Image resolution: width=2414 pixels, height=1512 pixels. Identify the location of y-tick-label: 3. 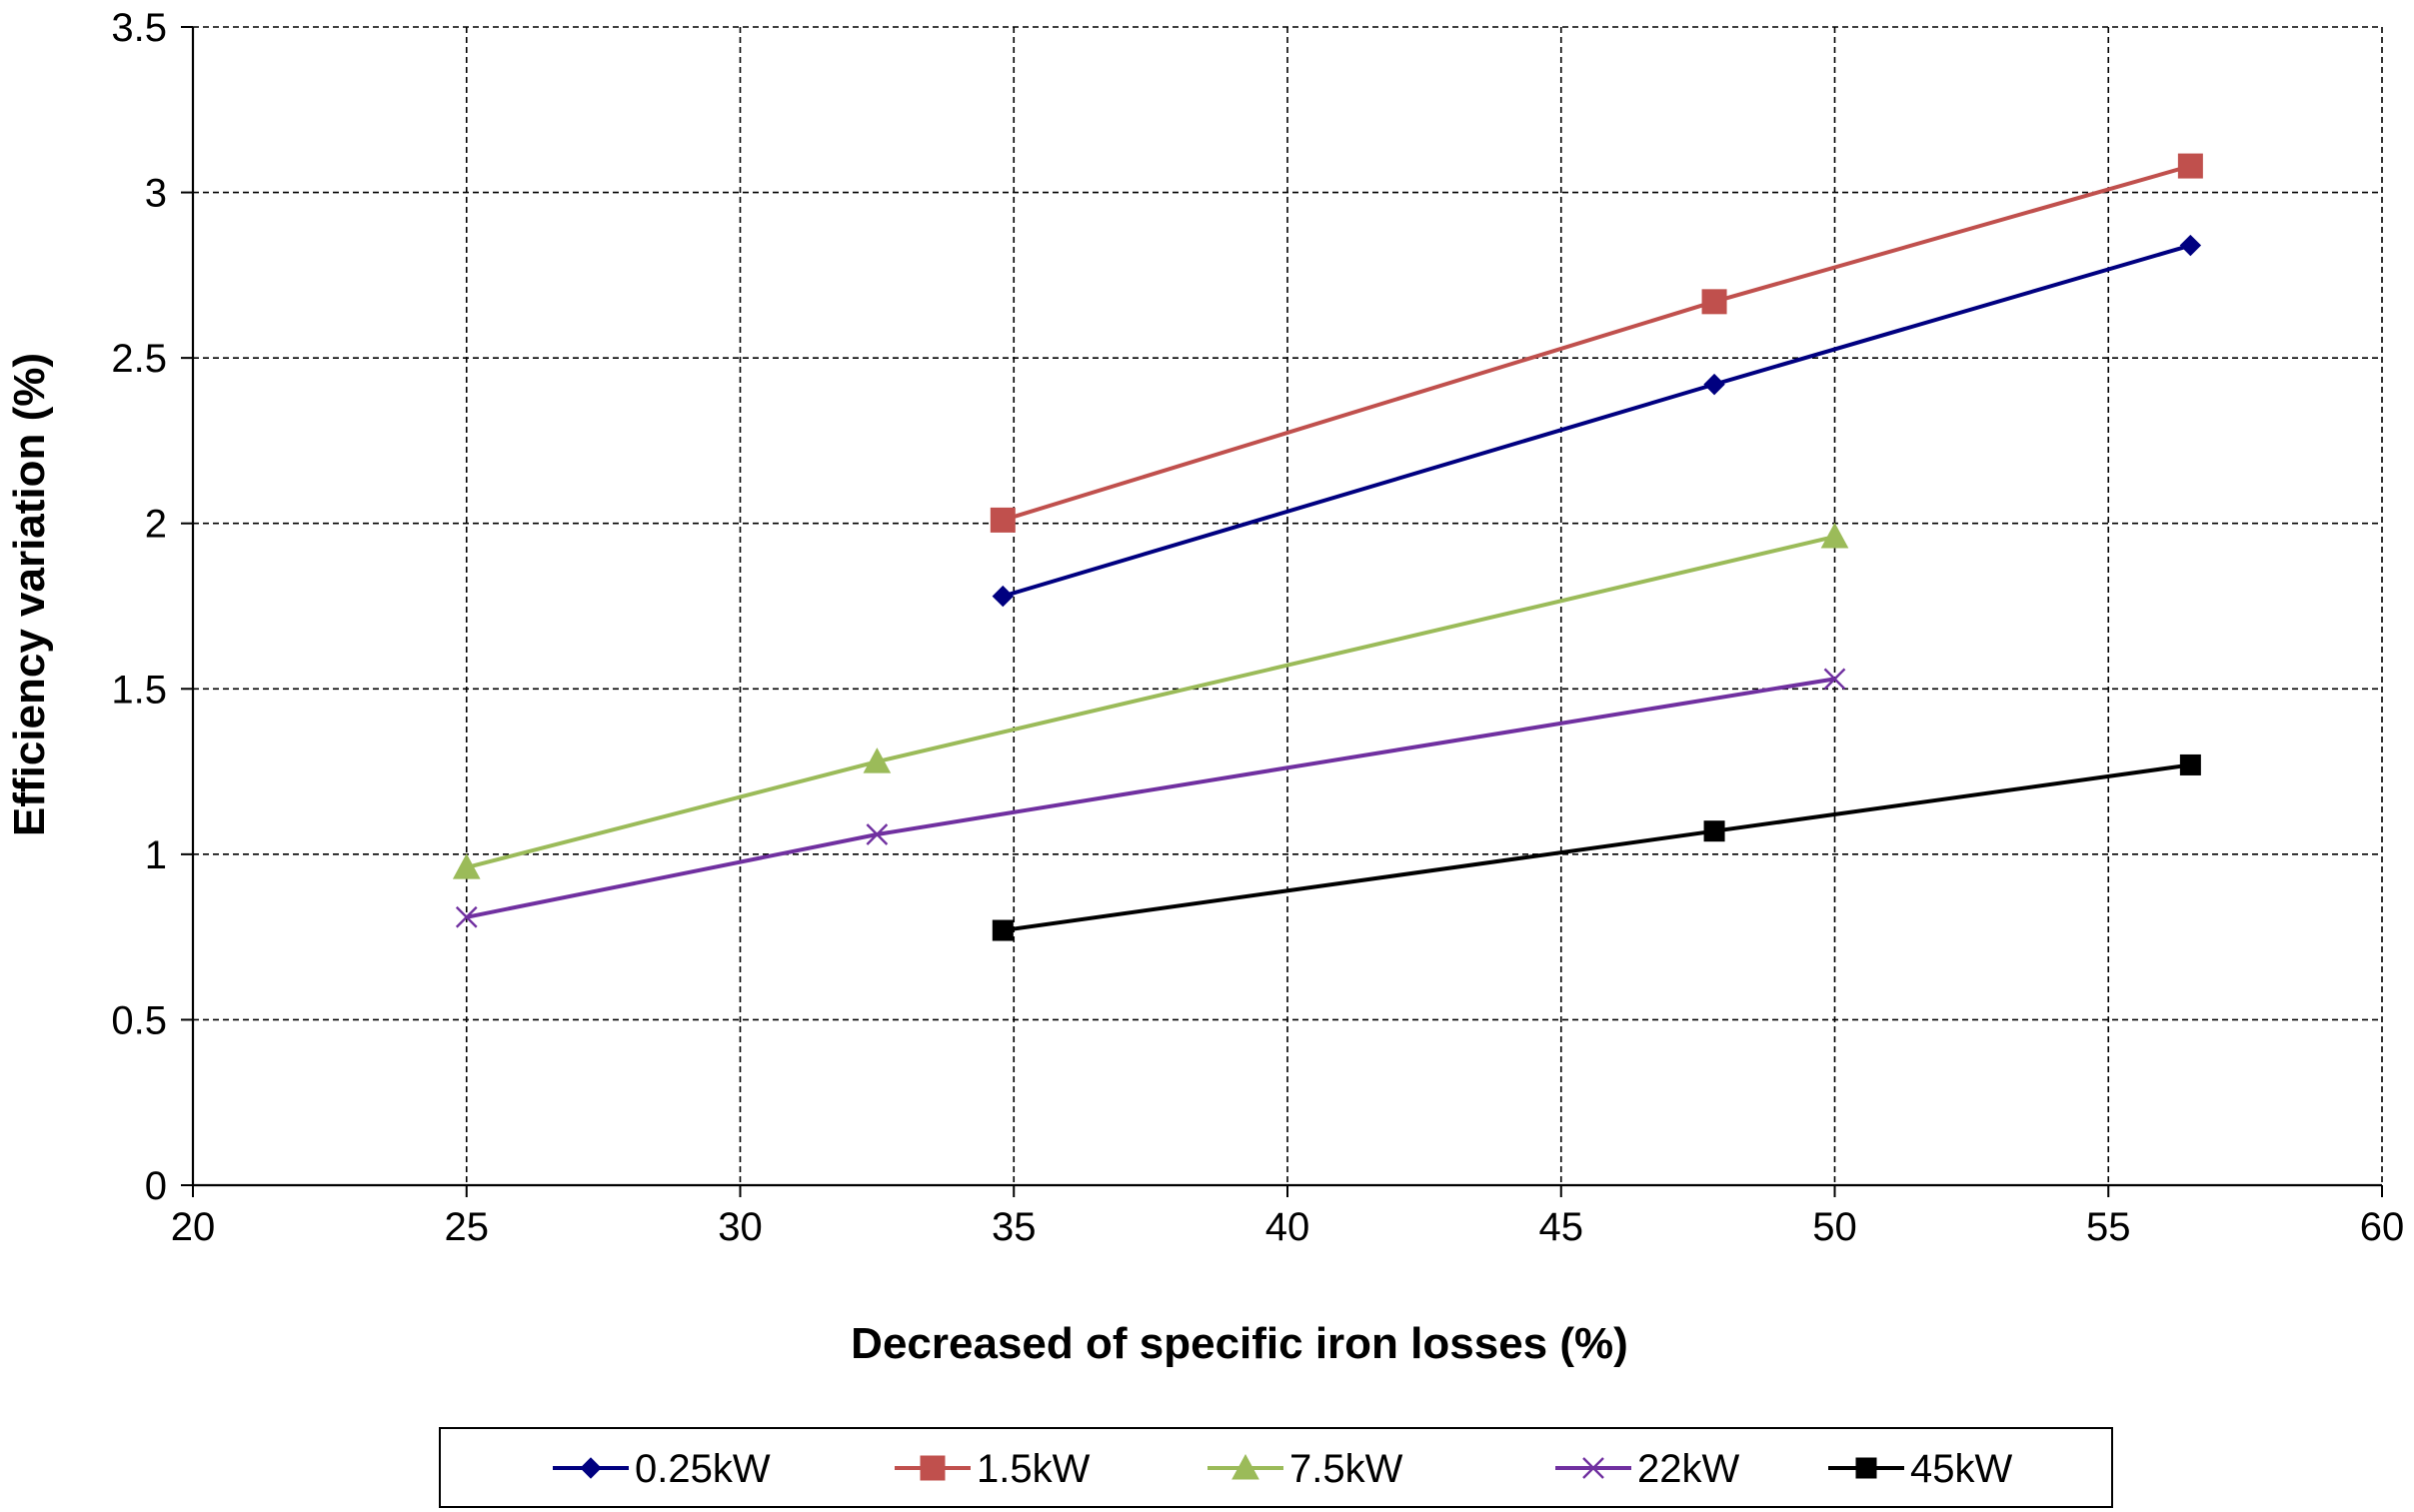
(156, 194).